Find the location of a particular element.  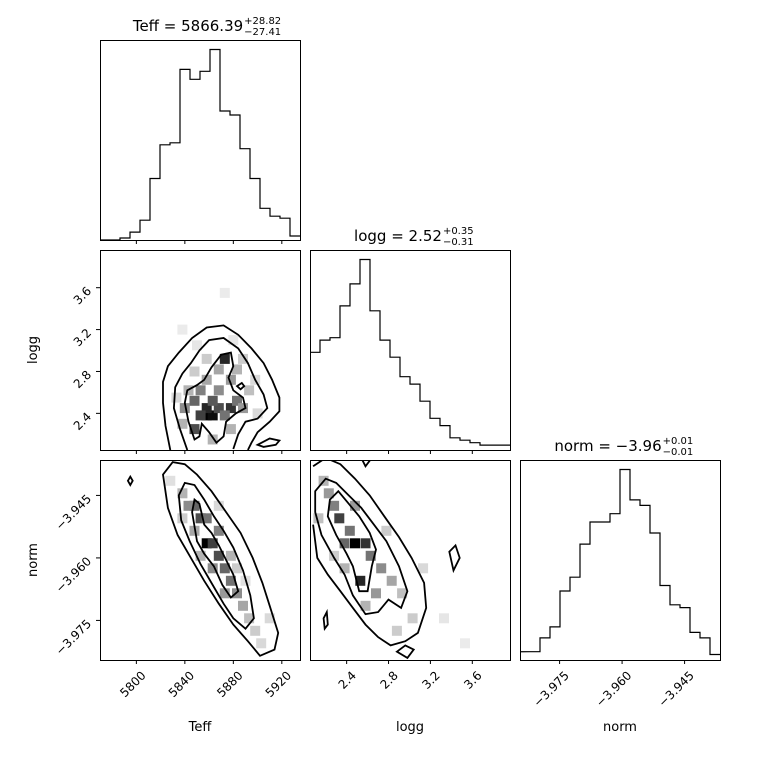

title-main-norm: norm = −3.96 is located at coordinates (607, 446).